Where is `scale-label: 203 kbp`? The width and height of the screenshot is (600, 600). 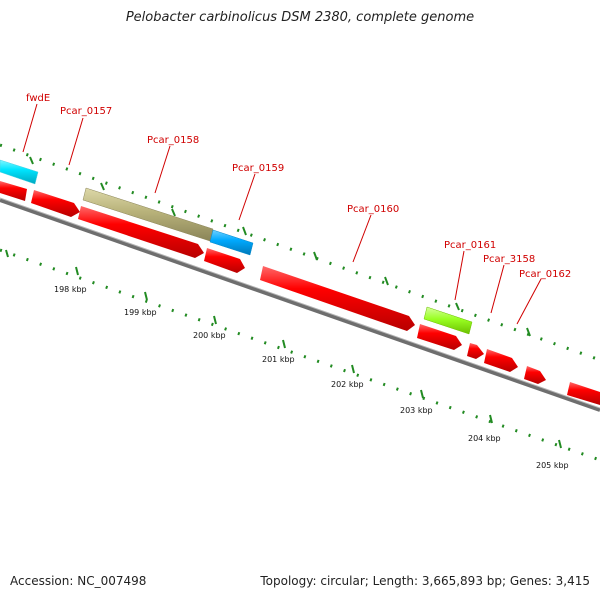 scale-label: 203 kbp is located at coordinates (416, 410).